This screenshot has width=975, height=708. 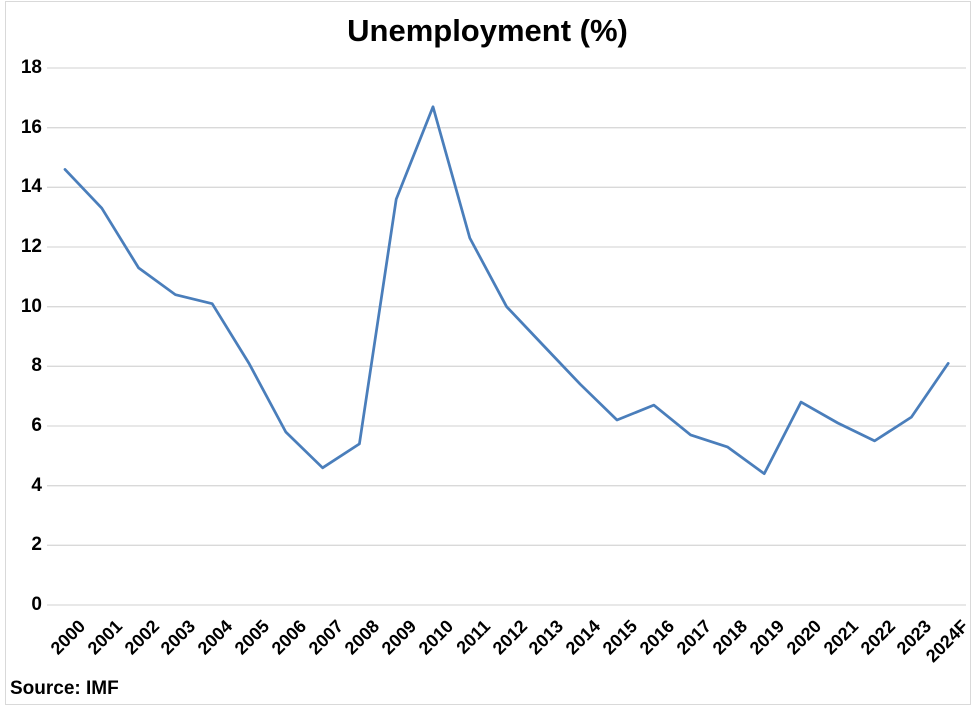 What do you see at coordinates (31, 246) in the screenshot?
I see `y-axis-tick-label-12: 12` at bounding box center [31, 246].